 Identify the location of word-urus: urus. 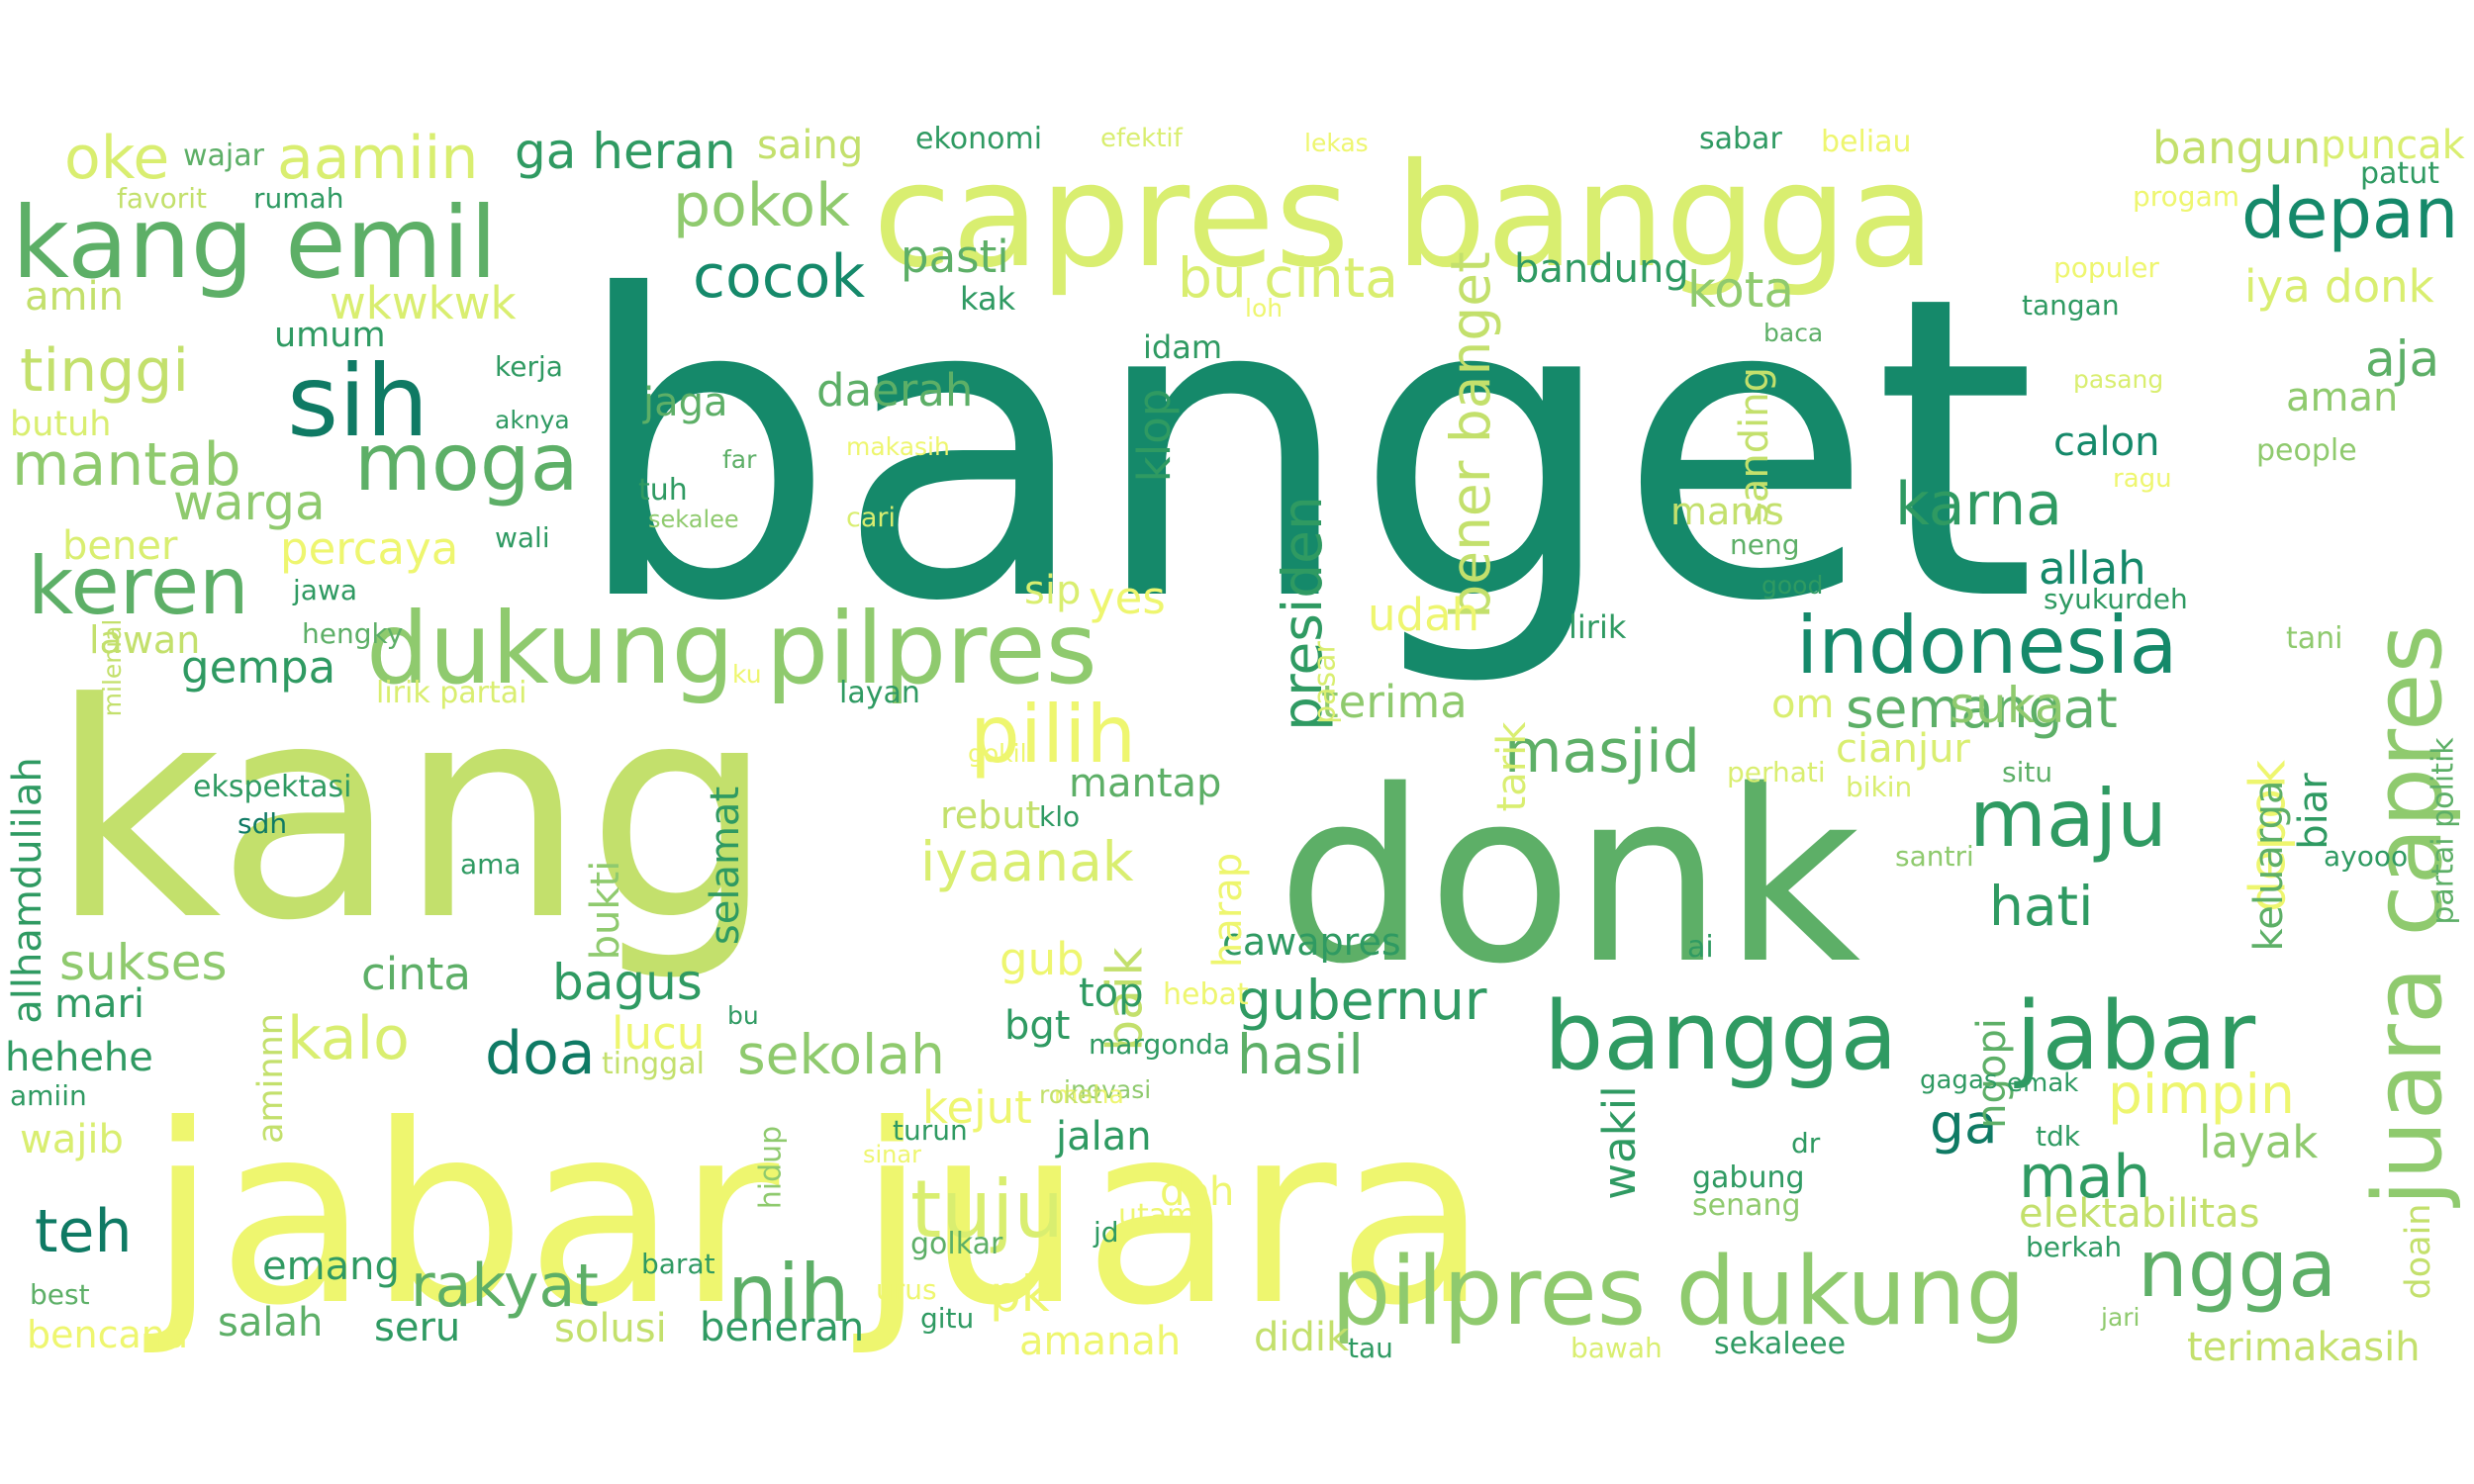
(907, 1289).